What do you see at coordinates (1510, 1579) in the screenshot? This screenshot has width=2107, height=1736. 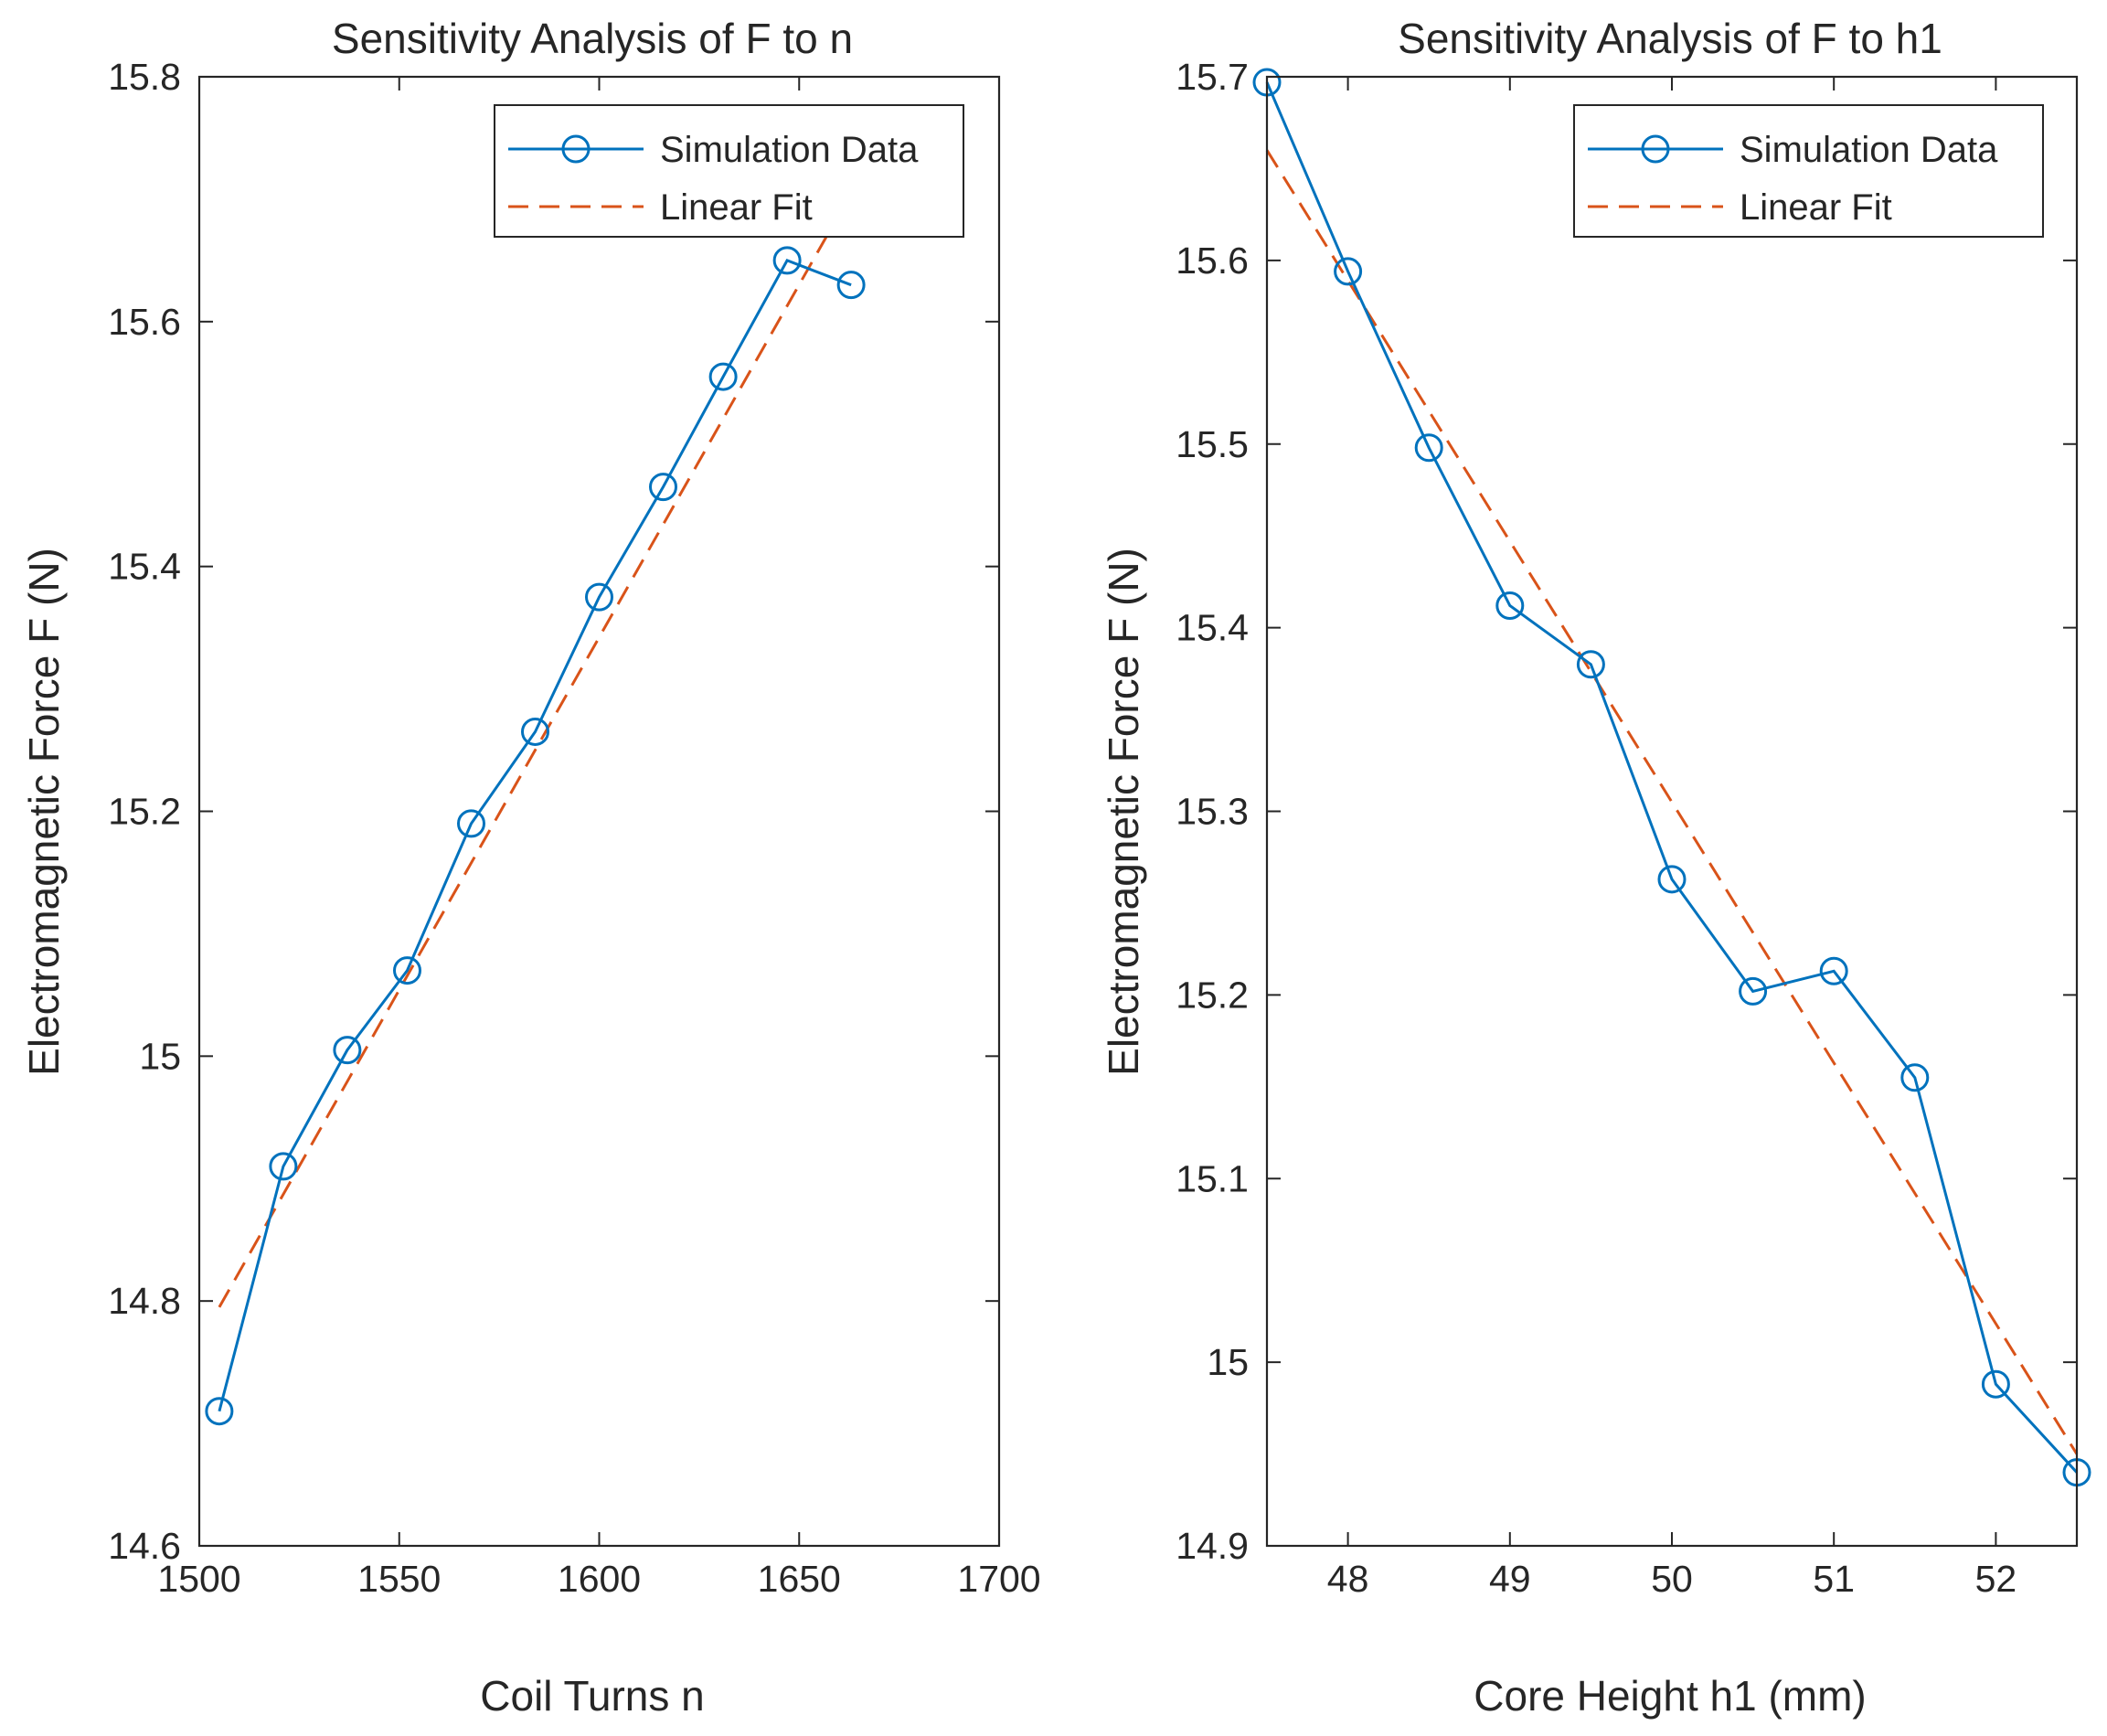 I see `x-tick-label: 49` at bounding box center [1510, 1579].